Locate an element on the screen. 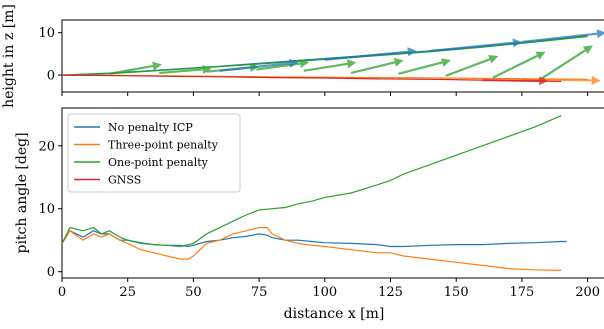  legend-box is located at coordinates (154, 153).